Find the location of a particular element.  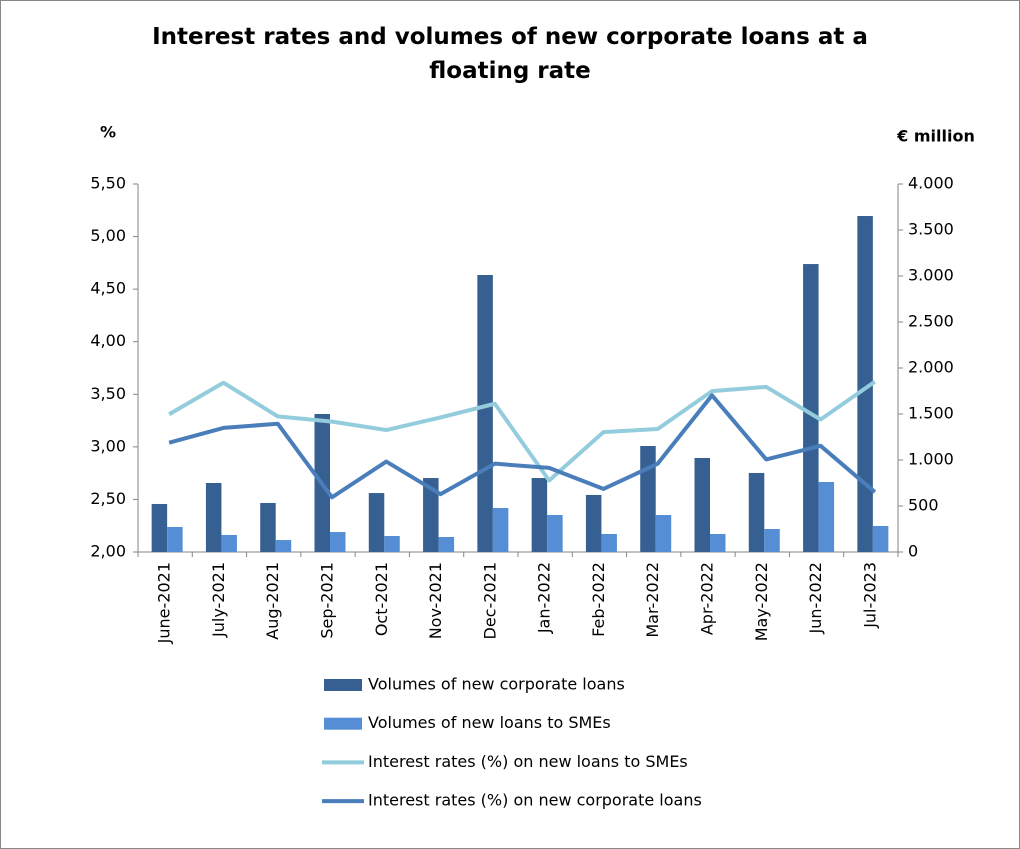

x-tick-label: Jan-2022 is located at coordinates (544, 598).